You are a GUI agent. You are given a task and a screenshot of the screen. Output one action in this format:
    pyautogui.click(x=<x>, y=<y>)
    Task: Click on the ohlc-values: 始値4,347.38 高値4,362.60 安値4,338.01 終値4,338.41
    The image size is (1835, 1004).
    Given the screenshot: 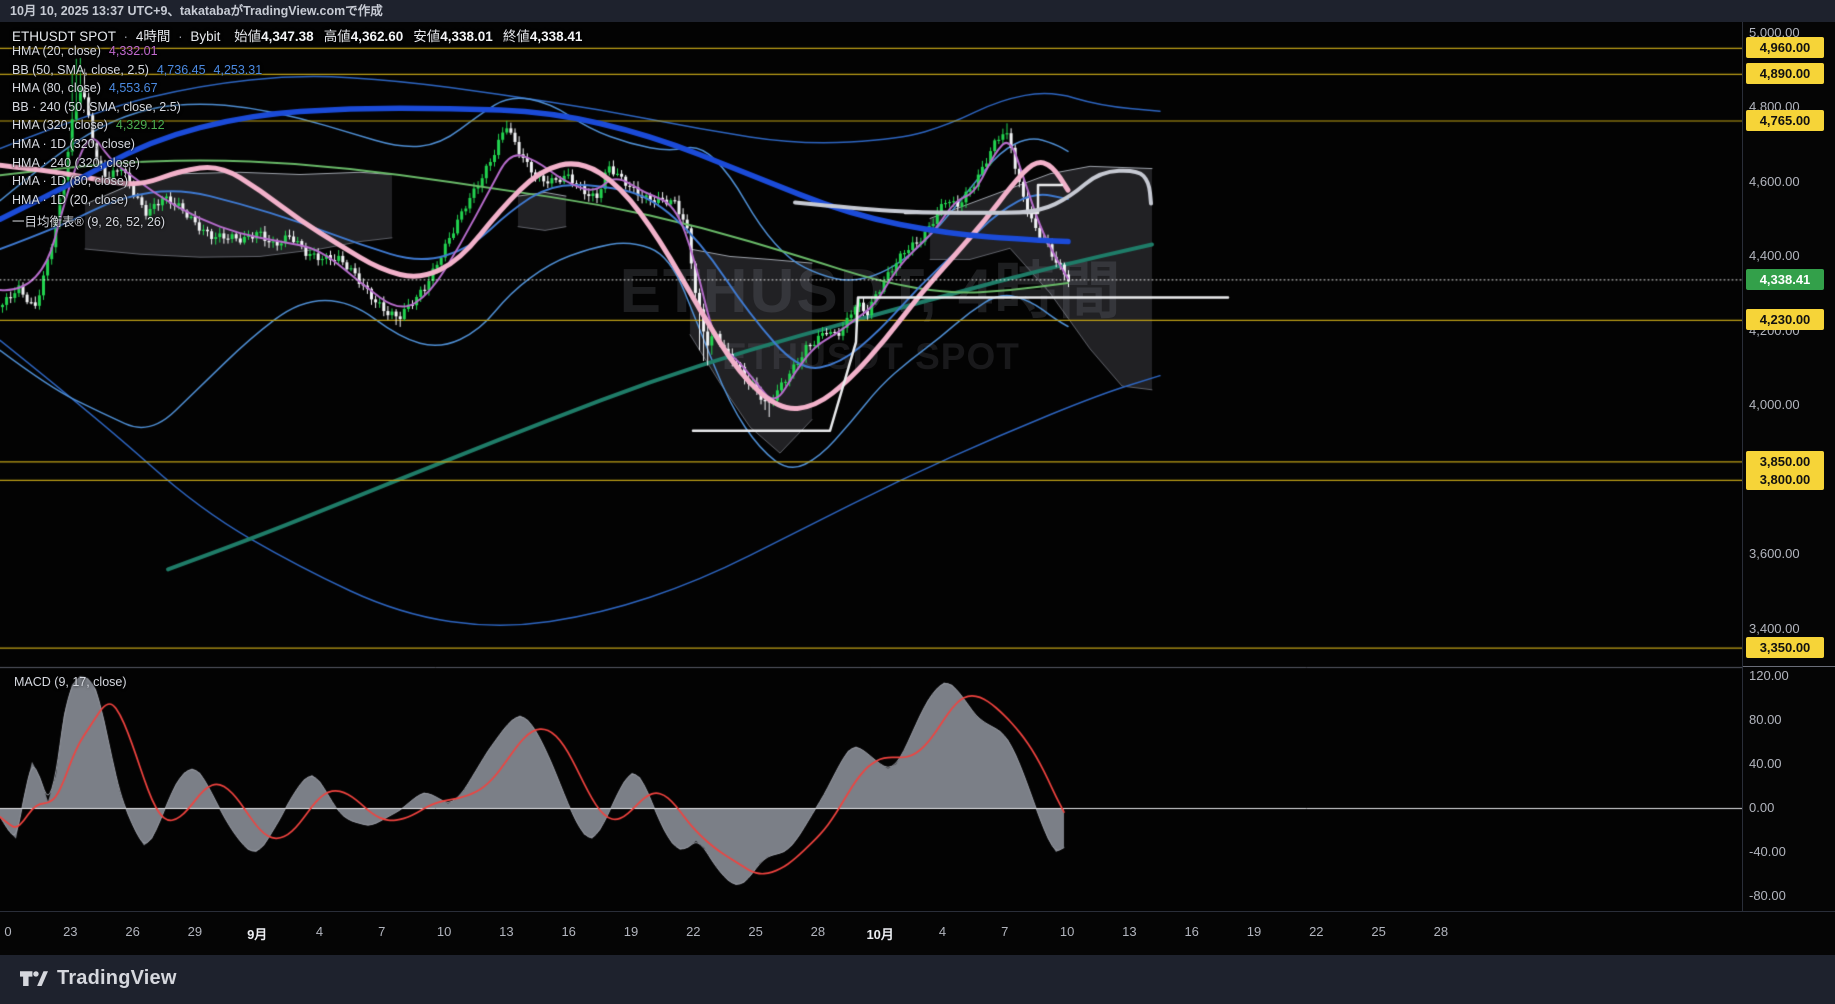 What is the action you would take?
    pyautogui.click(x=403, y=36)
    